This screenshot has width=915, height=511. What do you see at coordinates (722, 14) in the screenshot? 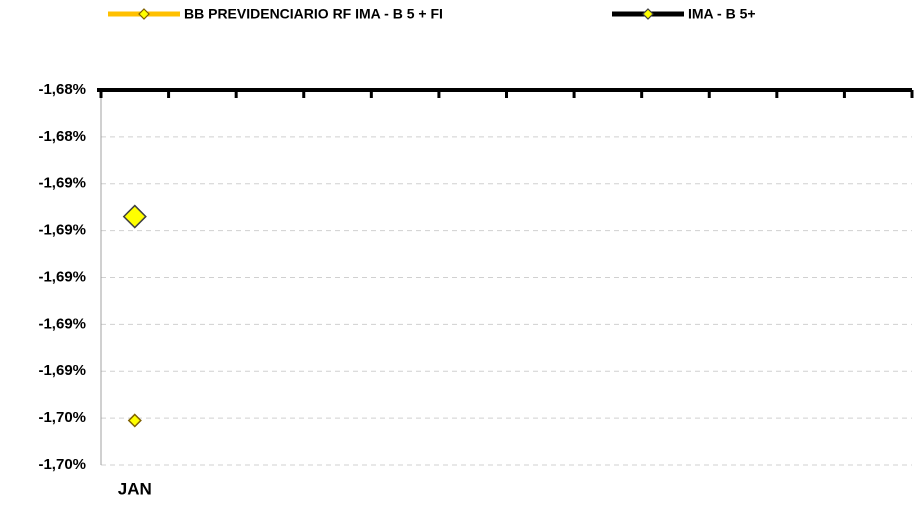
I see `legend-label: IMA - B 5+` at bounding box center [722, 14].